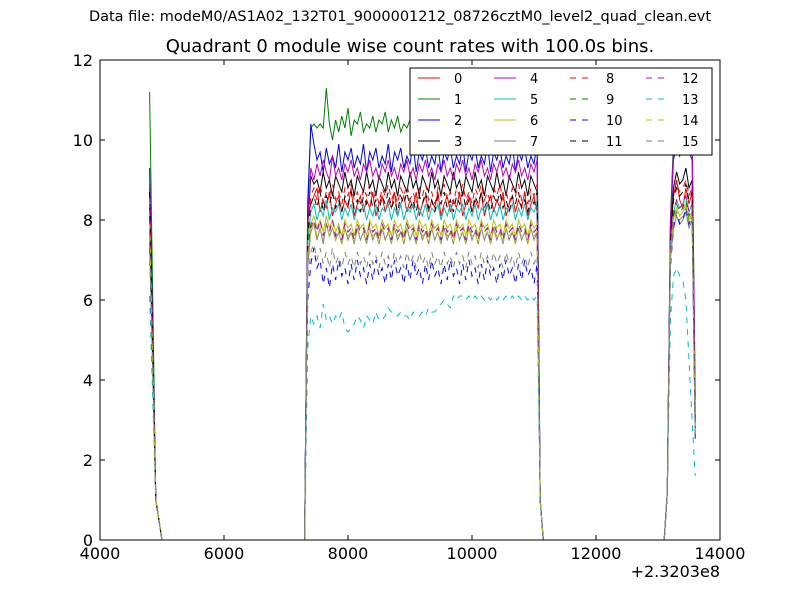 This screenshot has width=800, height=600. Describe the element at coordinates (596, 553) in the screenshot. I see `x-tick-label: 12000` at that location.